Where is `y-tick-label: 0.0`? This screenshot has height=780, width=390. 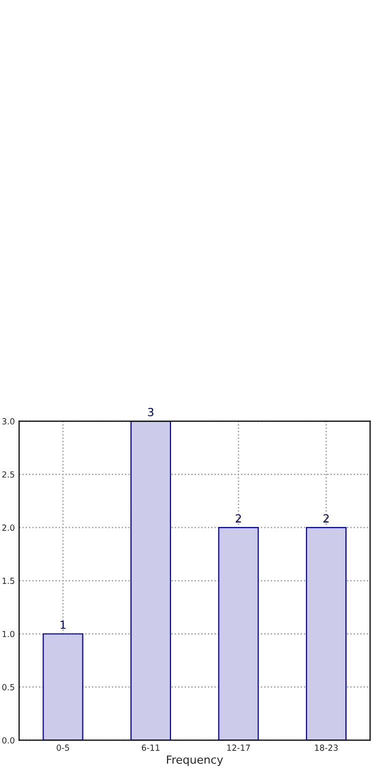 y-tick-label: 0.0 is located at coordinates (8, 740).